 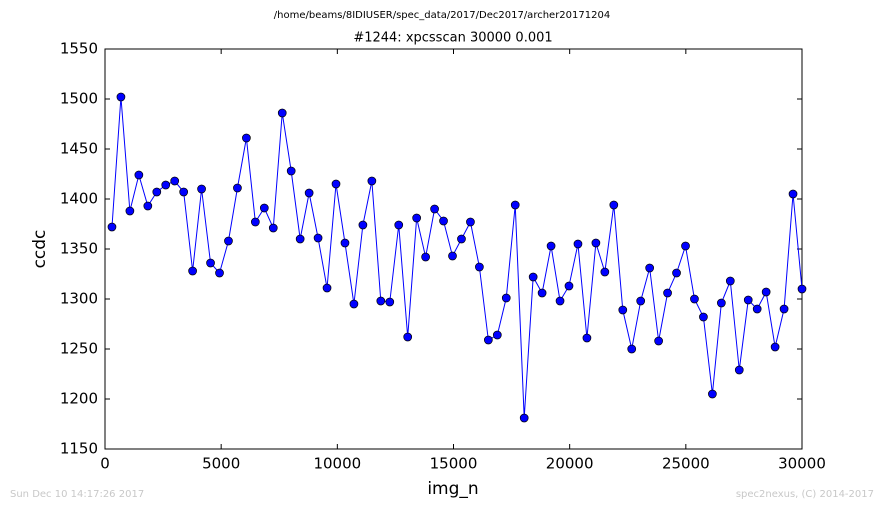 What do you see at coordinates (79, 399) in the screenshot?
I see `y-tick-label: 1200` at bounding box center [79, 399].